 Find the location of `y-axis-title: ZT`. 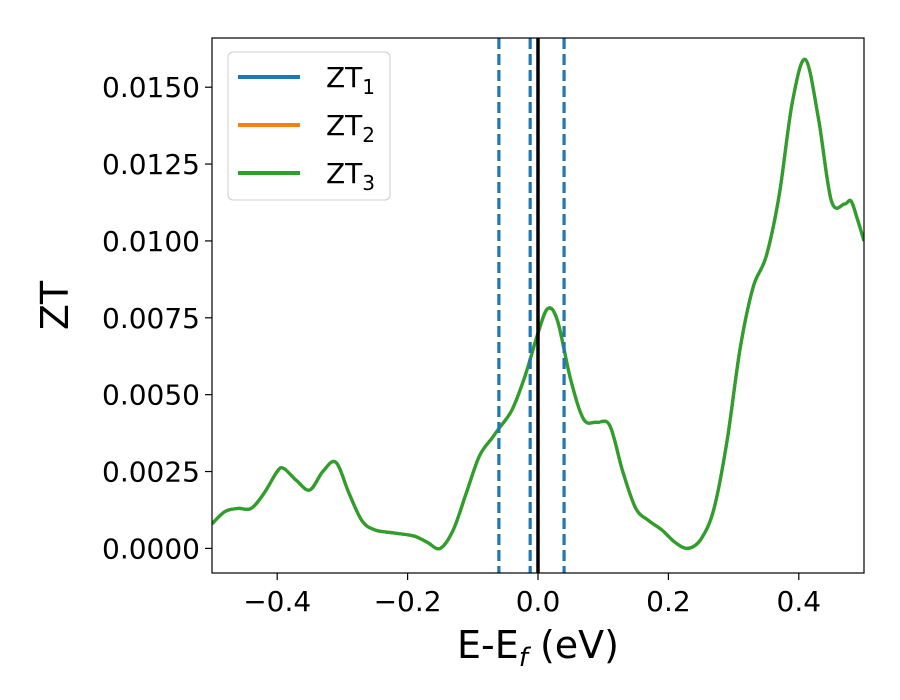

y-axis-title: ZT is located at coordinates (55, 305).